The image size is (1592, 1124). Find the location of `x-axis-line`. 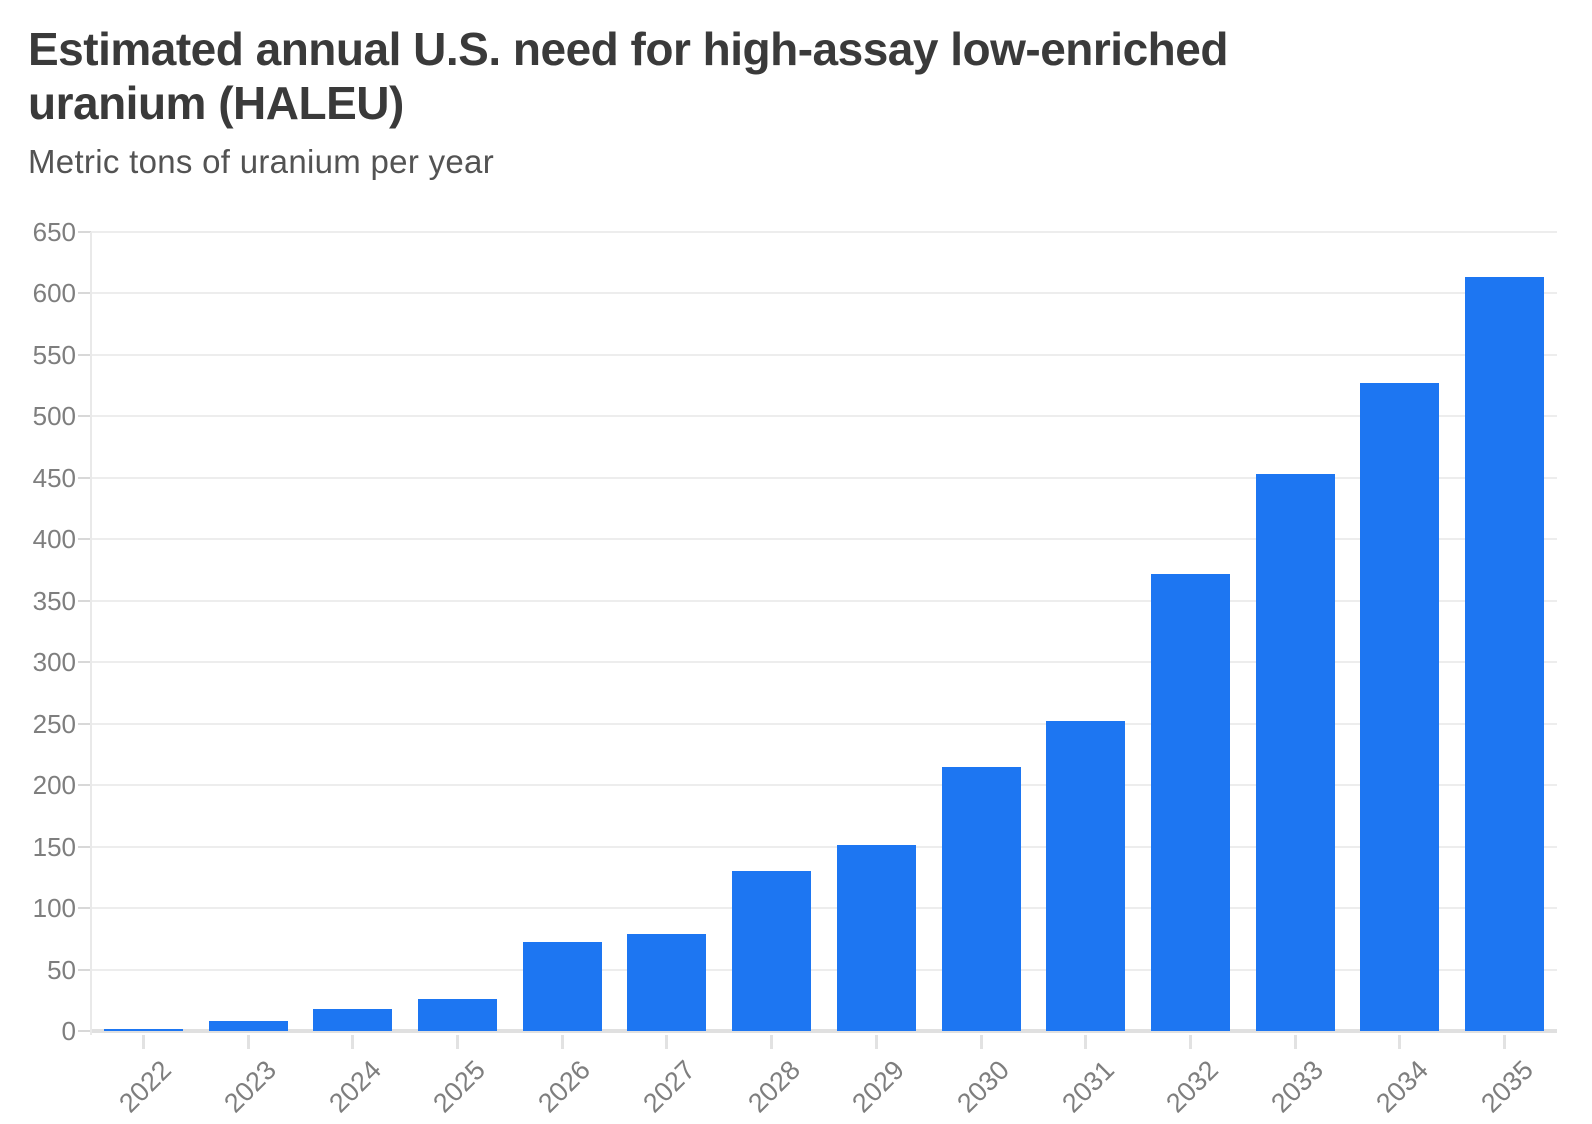

x-axis-line is located at coordinates (824, 1031).